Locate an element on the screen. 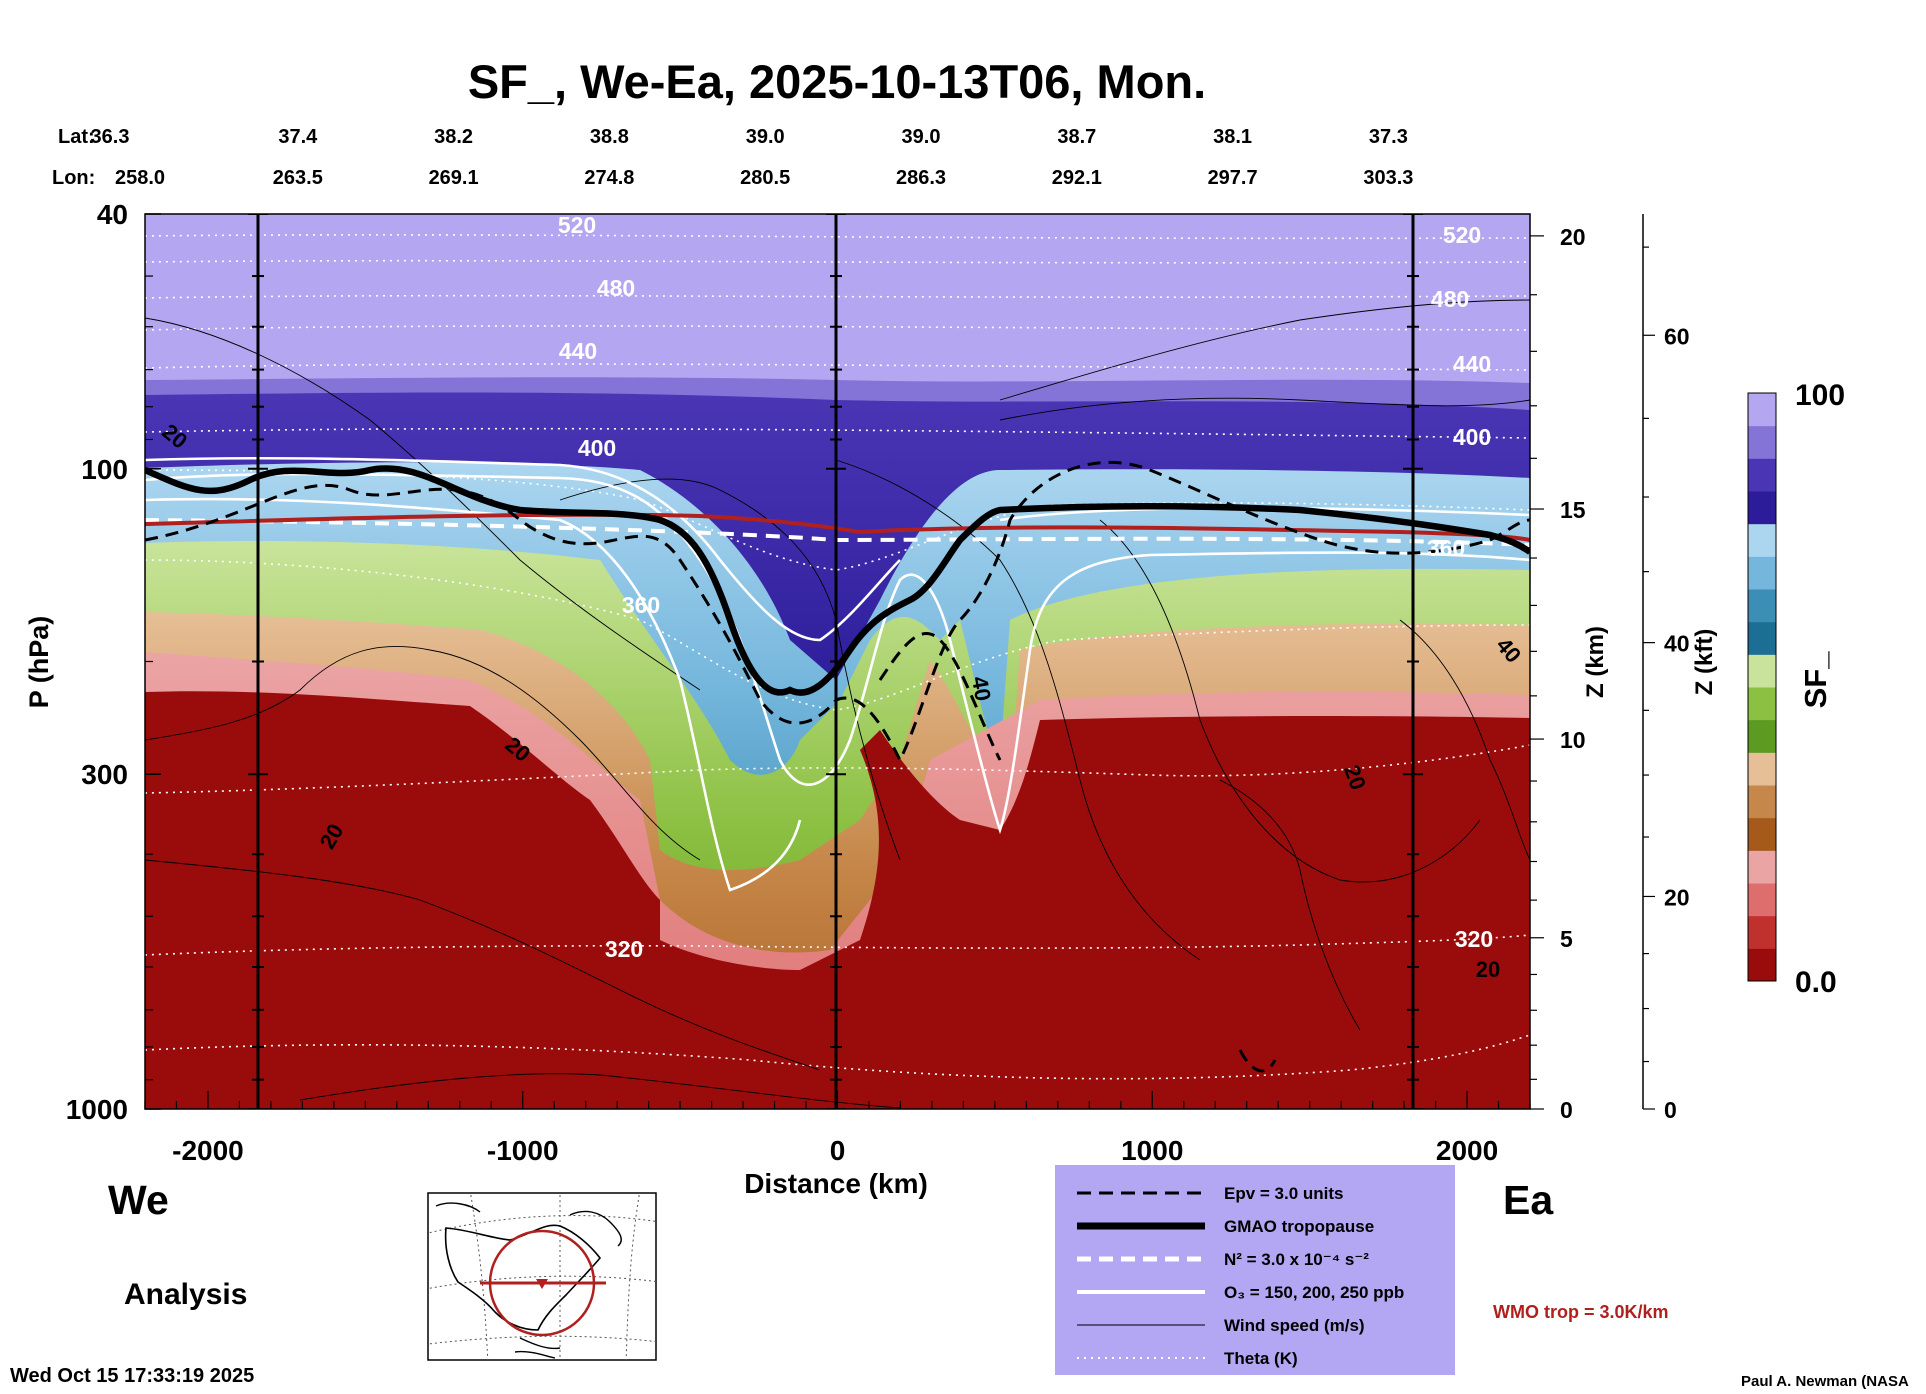  wind-label: 40 is located at coordinates (981, 688).